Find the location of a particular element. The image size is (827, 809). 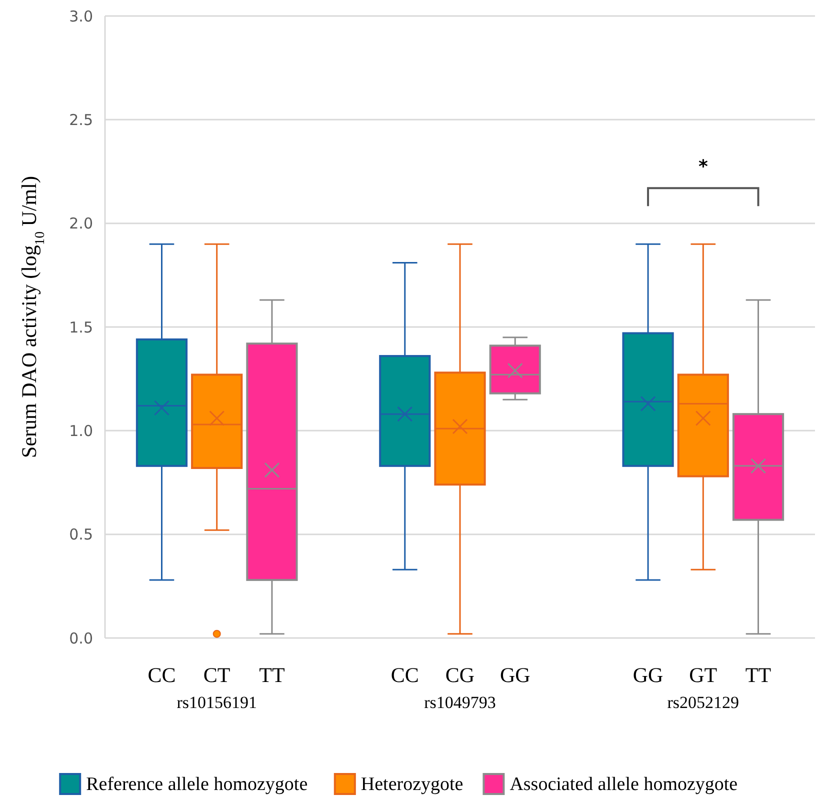

x-tick-label: rs1049793 is located at coordinates (460, 702).